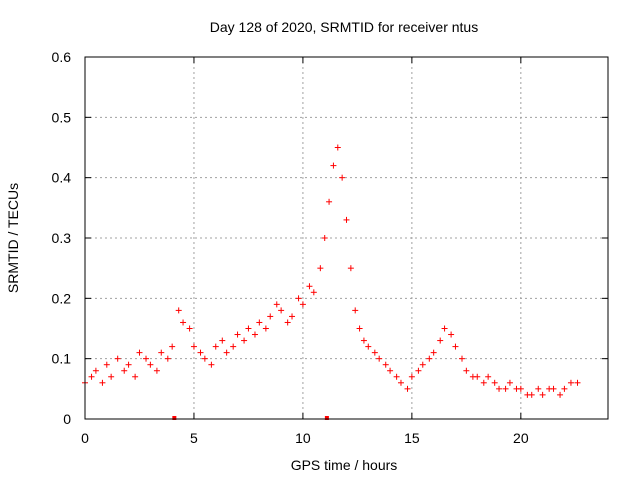  I want to click on y-tick-label: 0.5, so click(62, 117).